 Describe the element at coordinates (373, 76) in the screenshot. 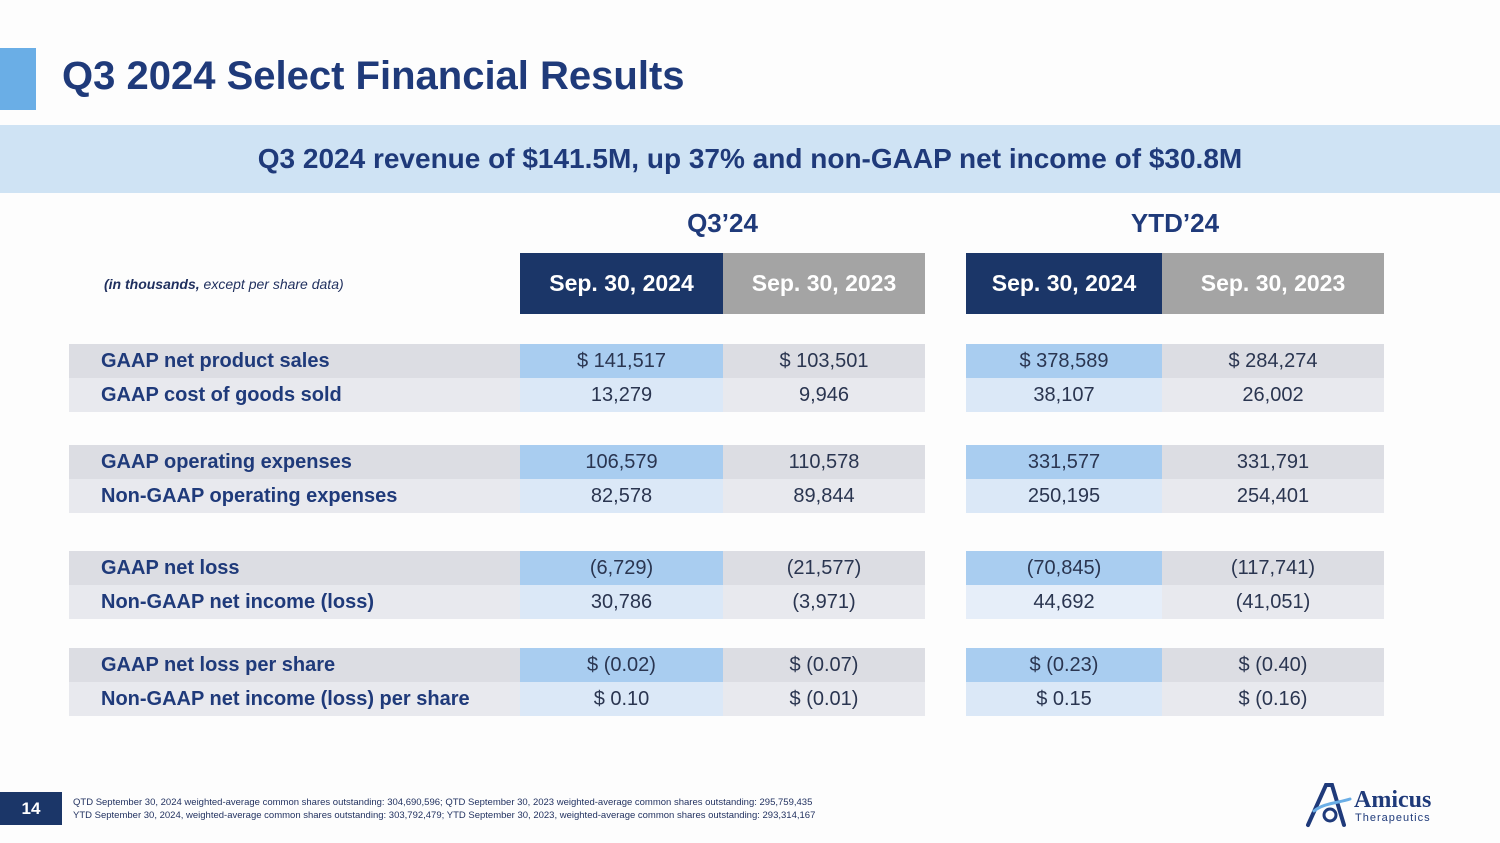

I see `slide-title: Q3 2024 Select Financial Results` at that location.